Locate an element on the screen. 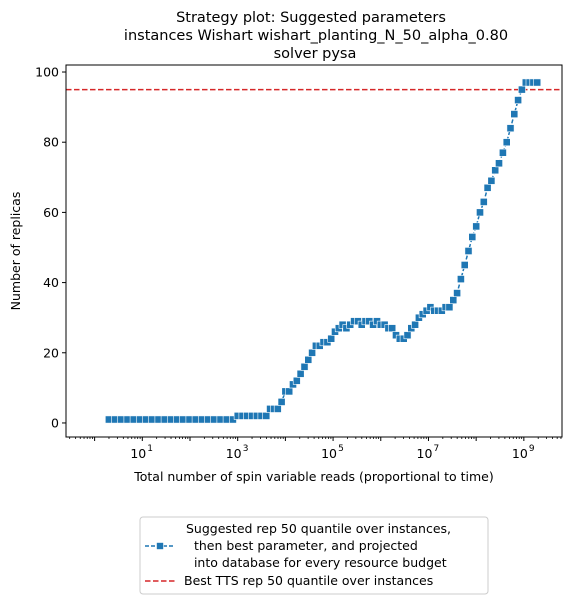 The image size is (571, 605). x-tick-exponent: 5 is located at coordinates (341, 449).